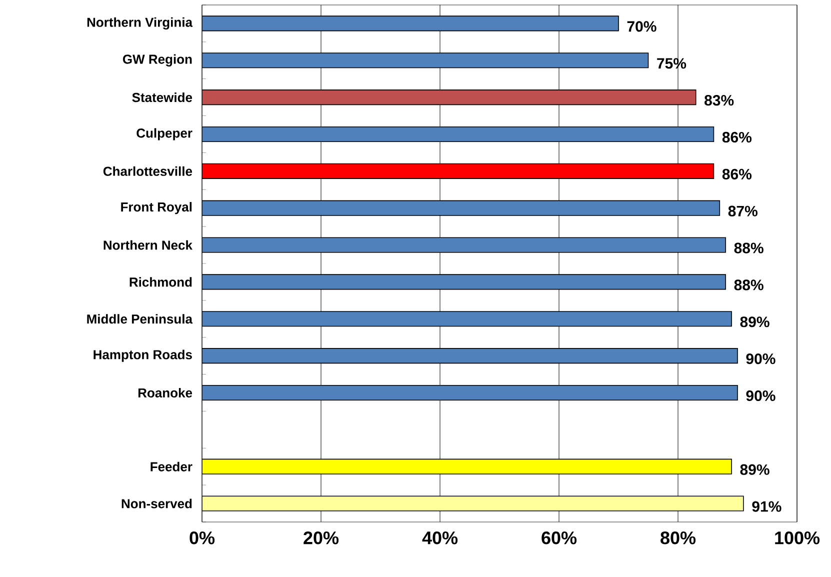  I want to click on x-tick-label: 100%, so click(797, 538).